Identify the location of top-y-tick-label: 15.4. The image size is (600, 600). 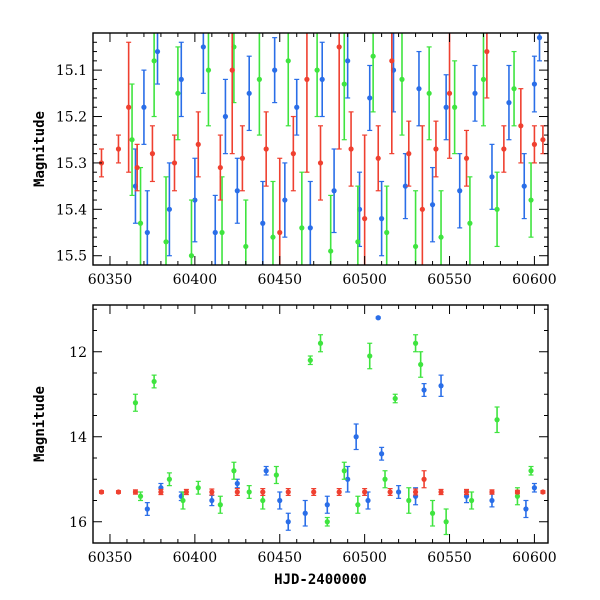
(71, 210).